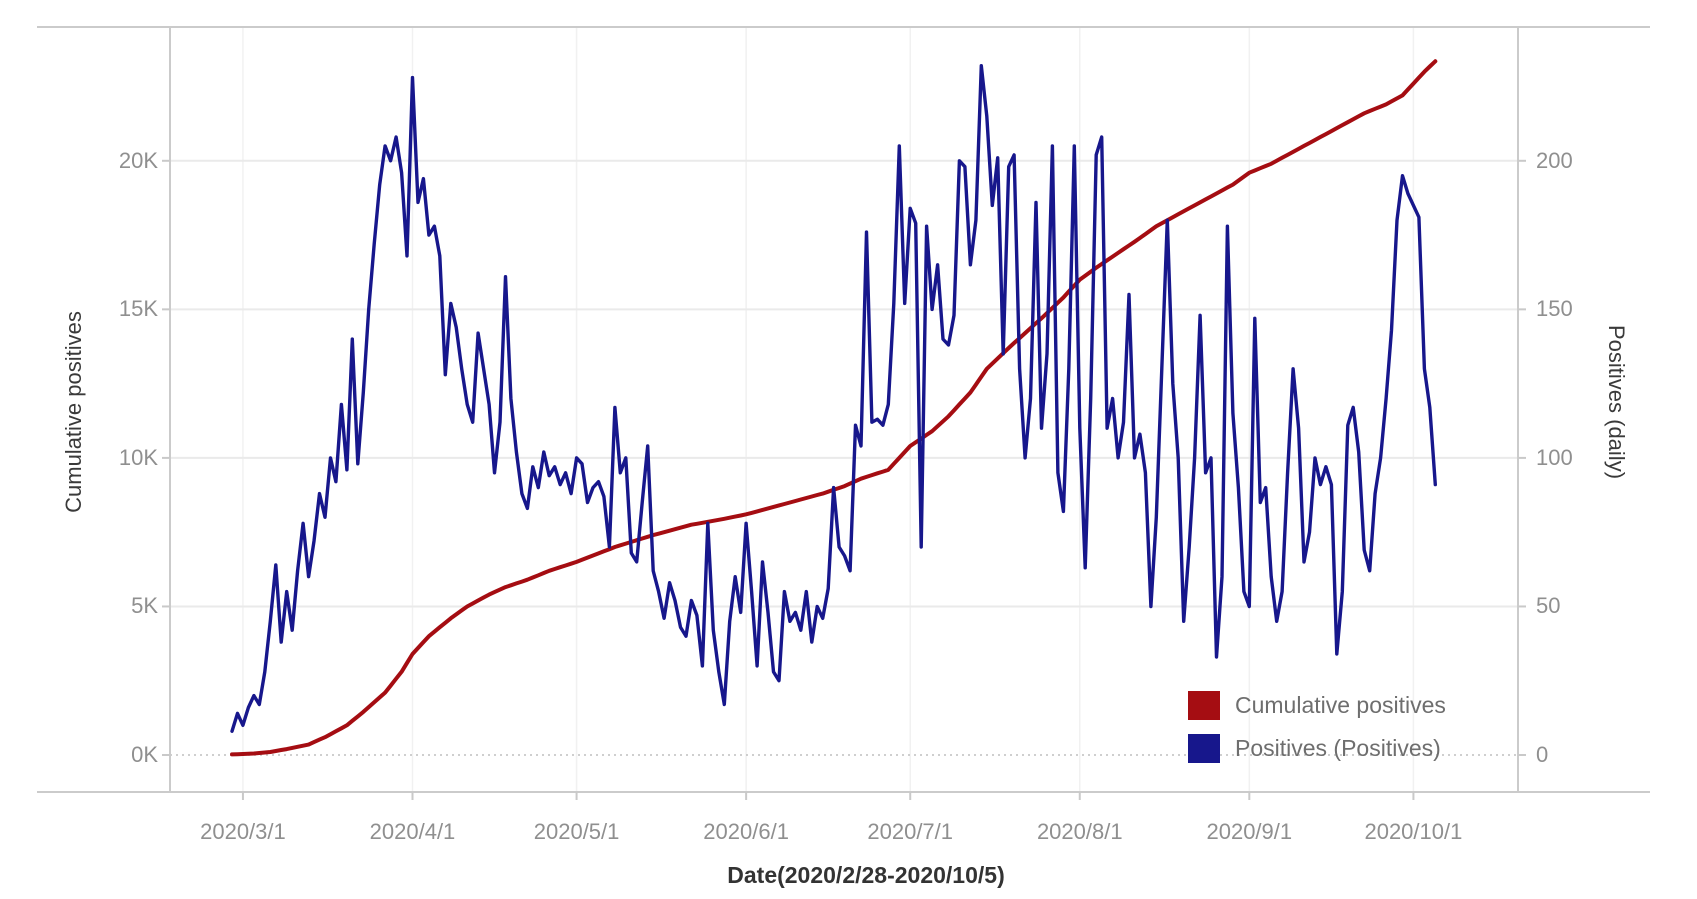 Image resolution: width=1697 pixels, height=899 pixels. Describe the element at coordinates (1249, 831) in the screenshot. I see `x-tick-label: 2020/9/1` at that location.